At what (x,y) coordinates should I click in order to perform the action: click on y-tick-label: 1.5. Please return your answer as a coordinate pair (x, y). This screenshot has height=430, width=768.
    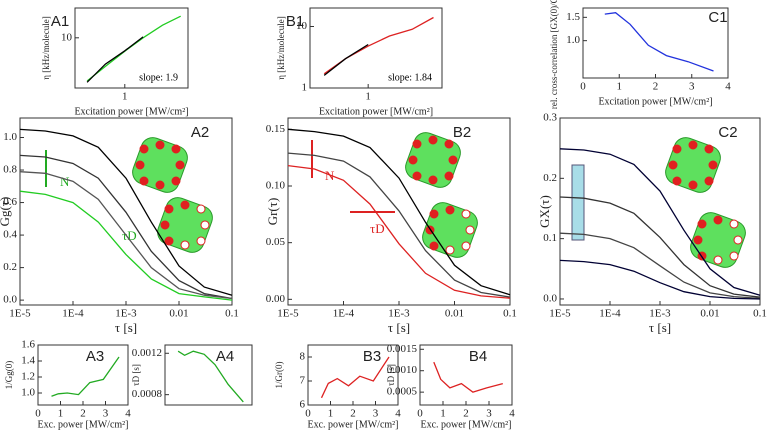
    Looking at the image, I should click on (573, 17).